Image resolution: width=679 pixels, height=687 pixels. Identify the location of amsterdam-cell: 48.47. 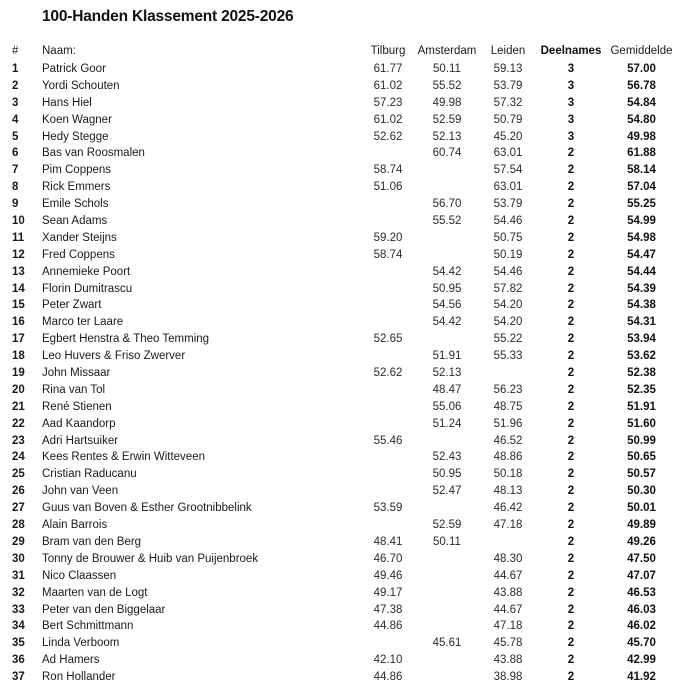
(447, 389).